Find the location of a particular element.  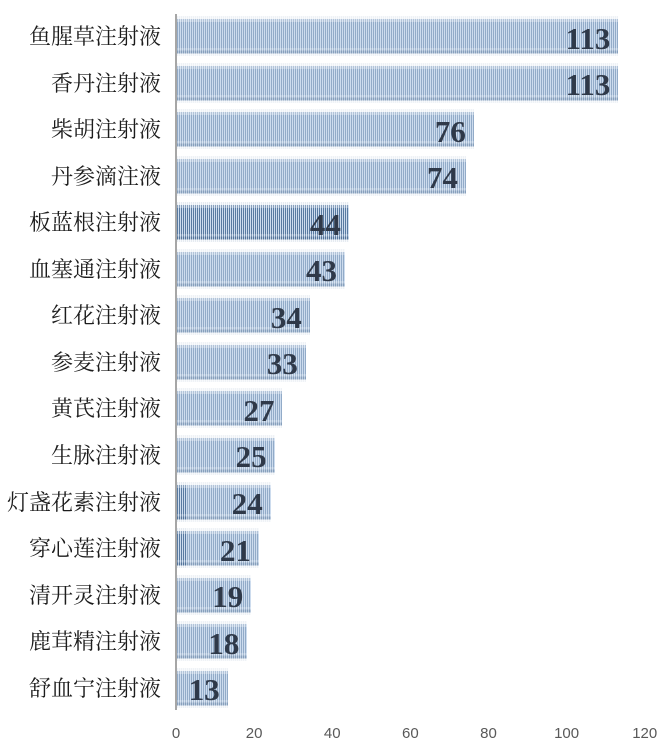

category-label: 黄芪注射液 is located at coordinates (105, 409).